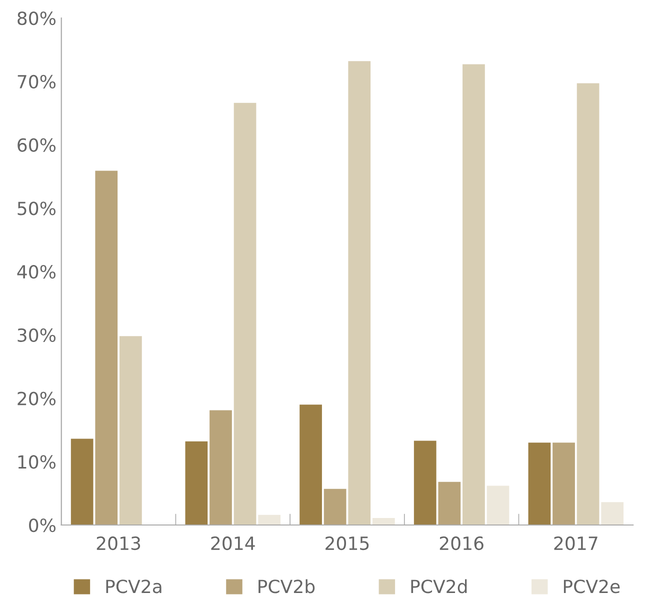  I want to click on y-tick-label: 20%, so click(37, 399).